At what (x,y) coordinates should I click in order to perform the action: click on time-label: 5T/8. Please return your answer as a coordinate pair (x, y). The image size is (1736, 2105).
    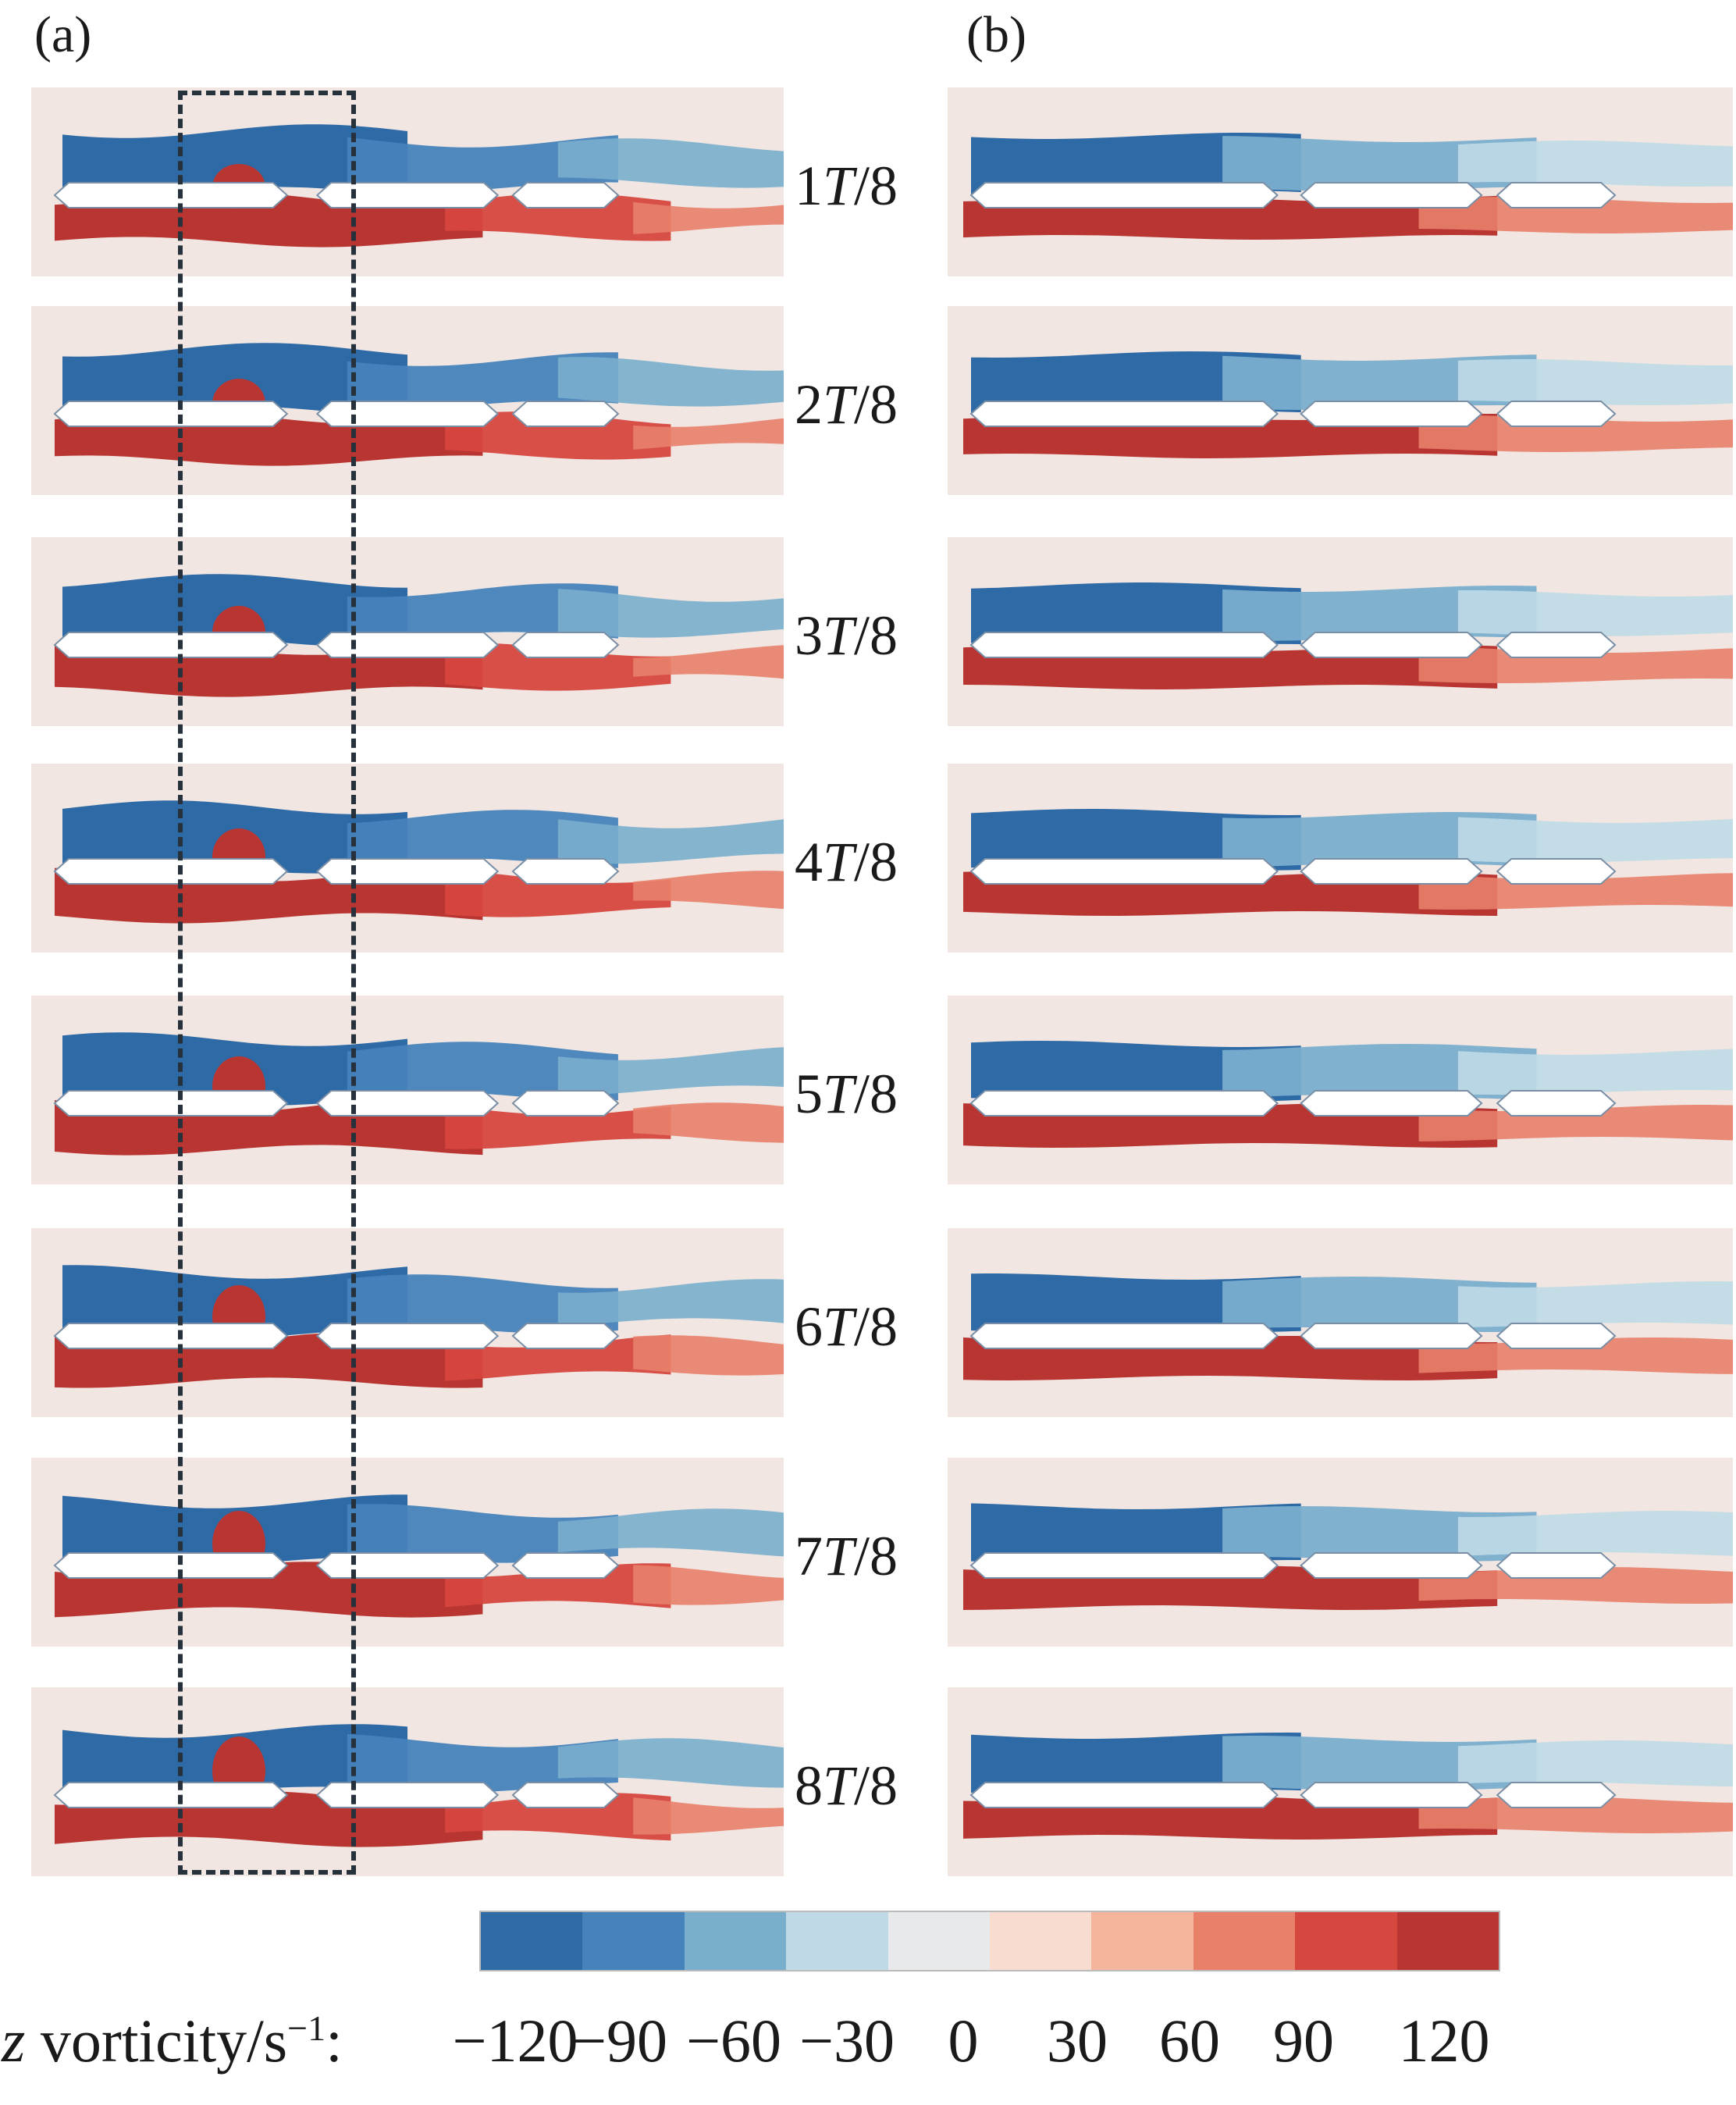
    Looking at the image, I should click on (847, 1094).